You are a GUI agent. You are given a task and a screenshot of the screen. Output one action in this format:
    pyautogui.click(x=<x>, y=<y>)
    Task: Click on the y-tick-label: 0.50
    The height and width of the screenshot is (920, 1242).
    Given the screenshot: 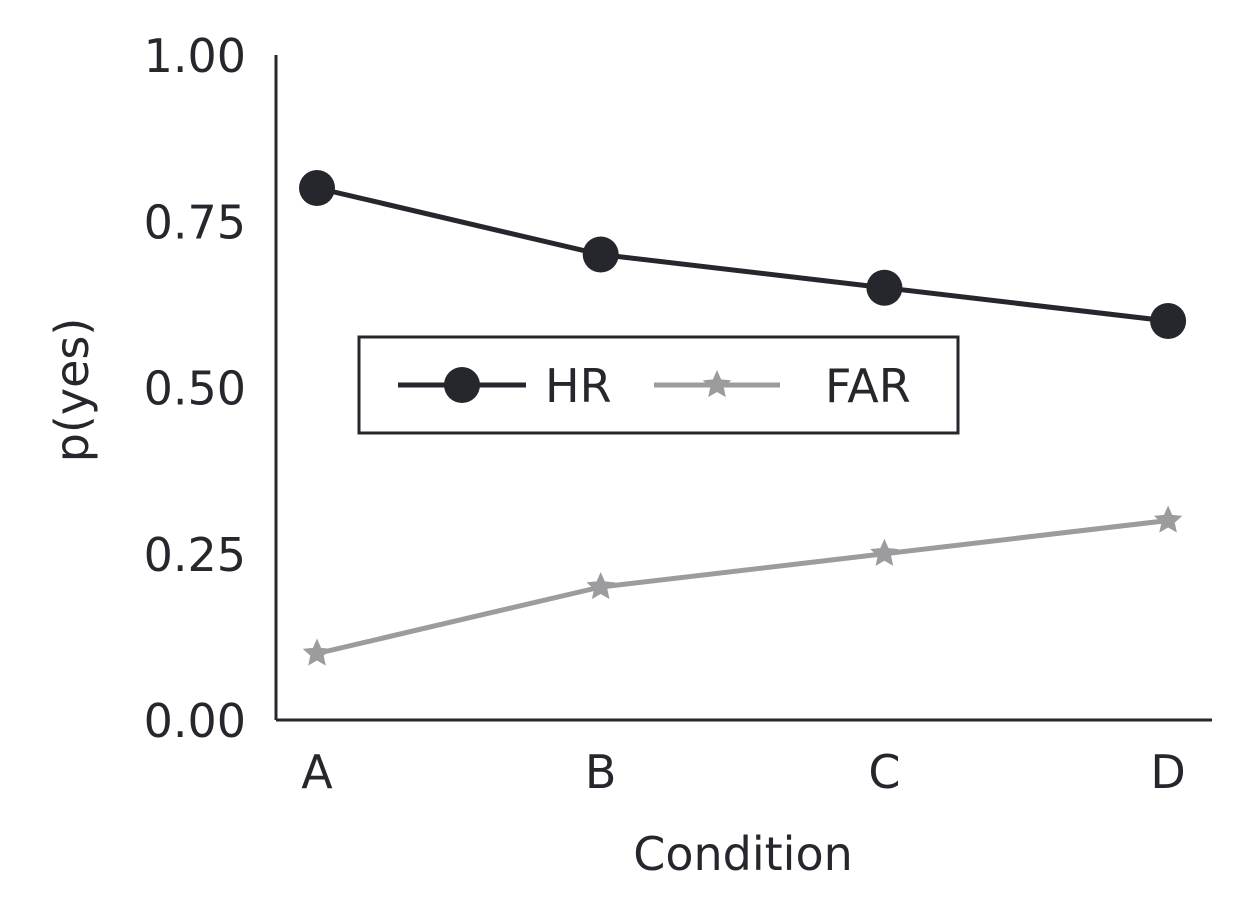 What is the action you would take?
    pyautogui.click(x=195, y=389)
    